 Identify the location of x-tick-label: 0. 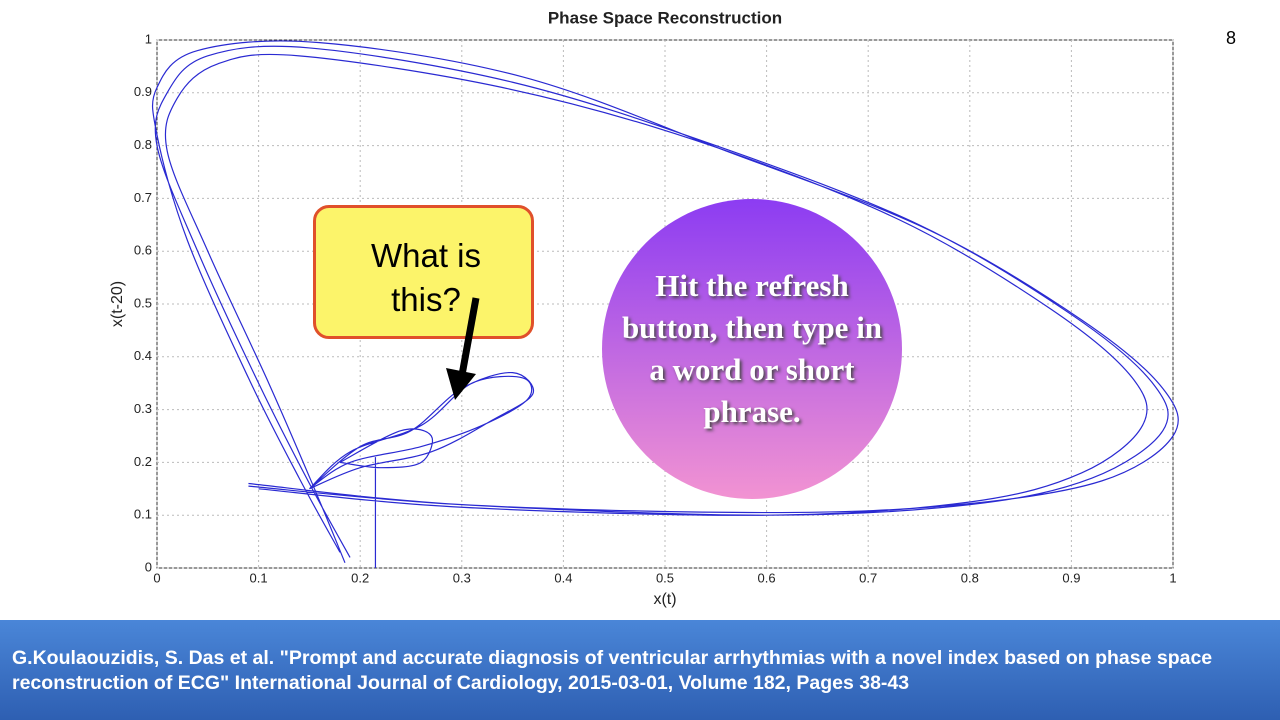
(156, 577).